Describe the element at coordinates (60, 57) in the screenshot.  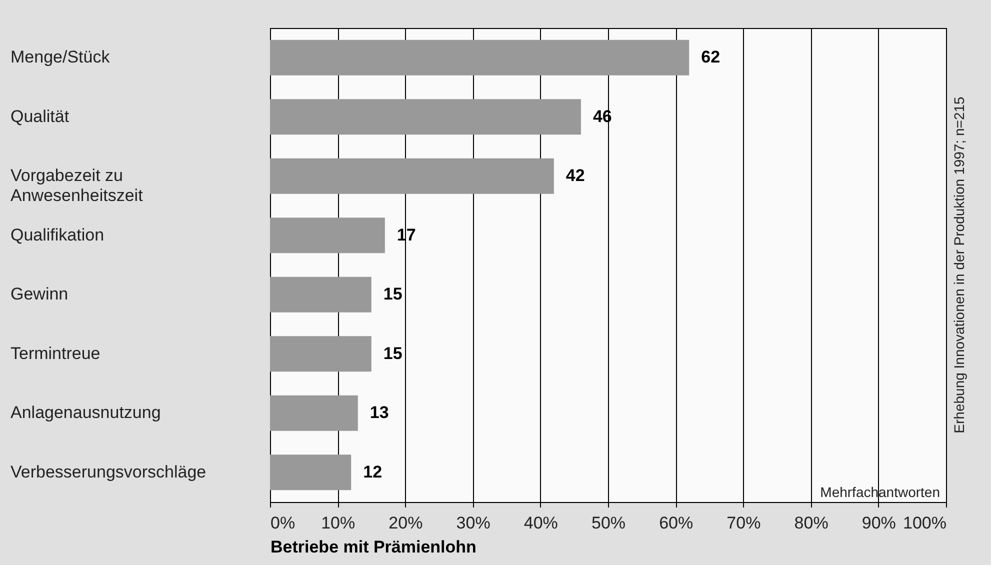
I see `y-tick-label: Menge/Stück` at that location.